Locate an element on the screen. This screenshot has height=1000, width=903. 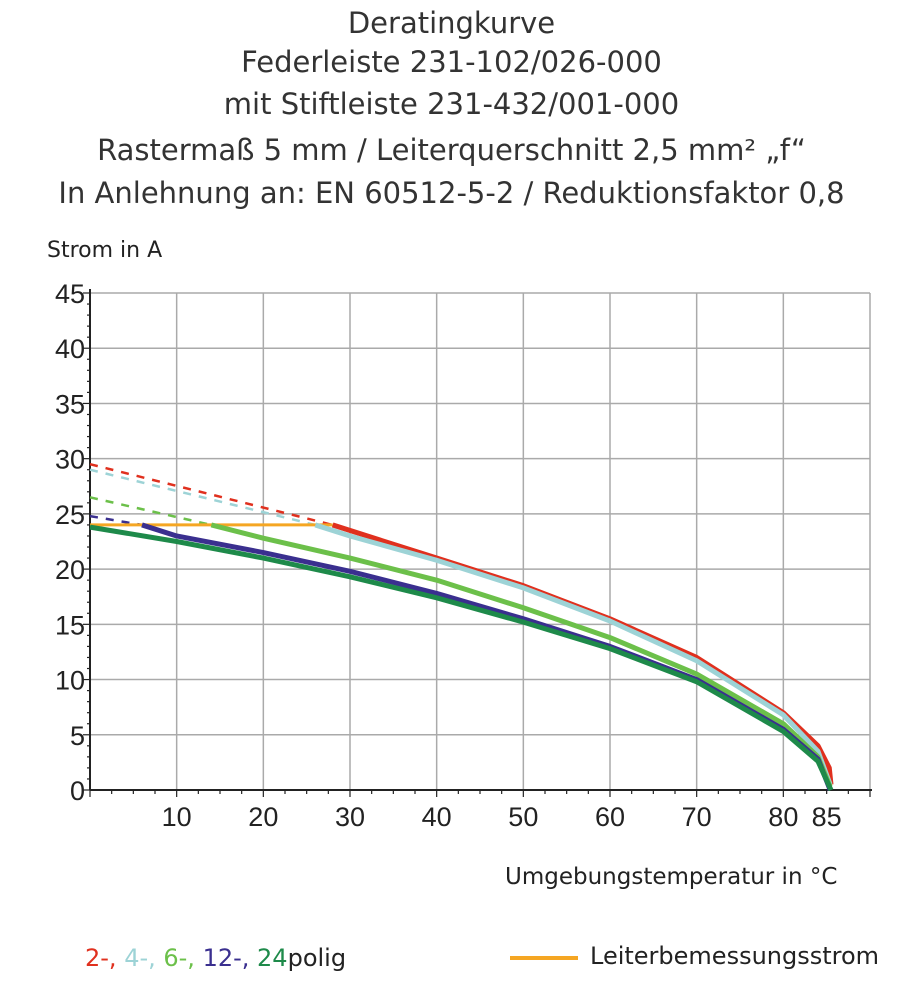
title-line-1: Deratingkurve is located at coordinates (451, 23).